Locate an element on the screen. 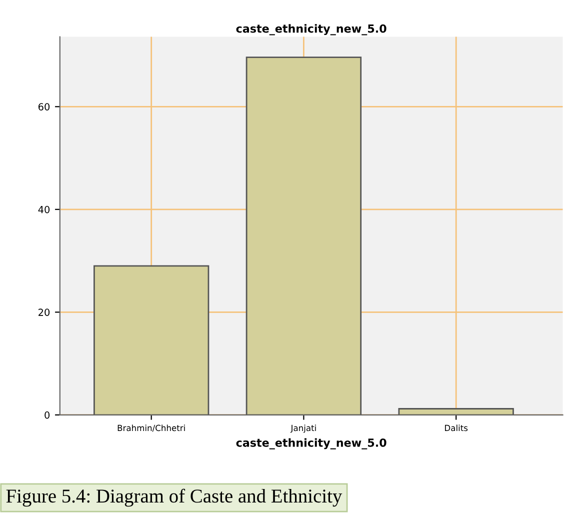 The height and width of the screenshot is (518, 576). y-tick-label: 40 is located at coordinates (44, 210).